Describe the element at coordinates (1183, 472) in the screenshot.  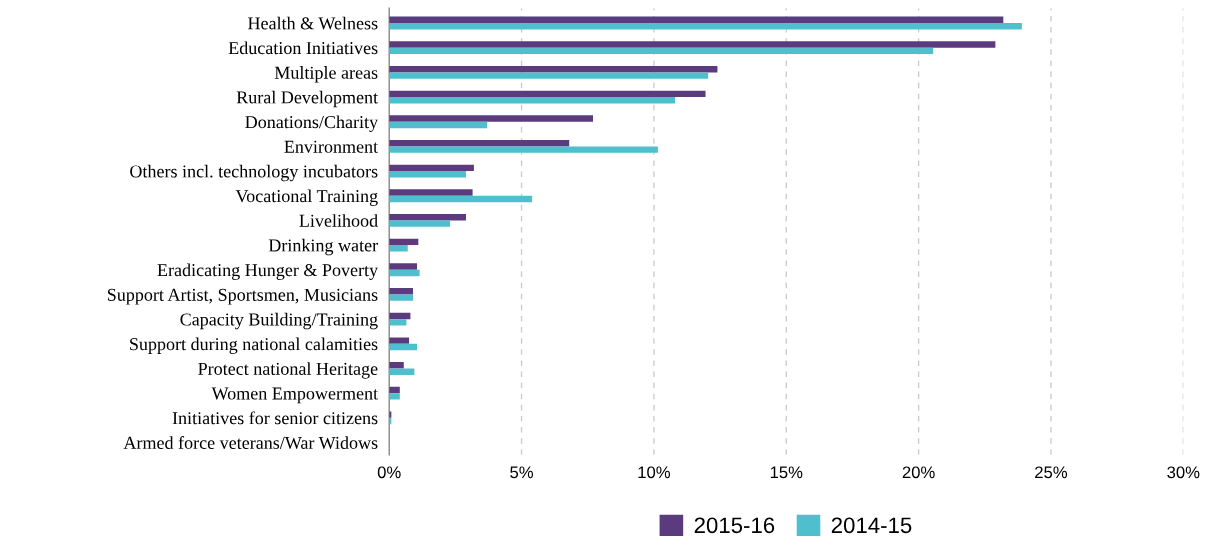
I see `x-tick-label: 30%` at that location.